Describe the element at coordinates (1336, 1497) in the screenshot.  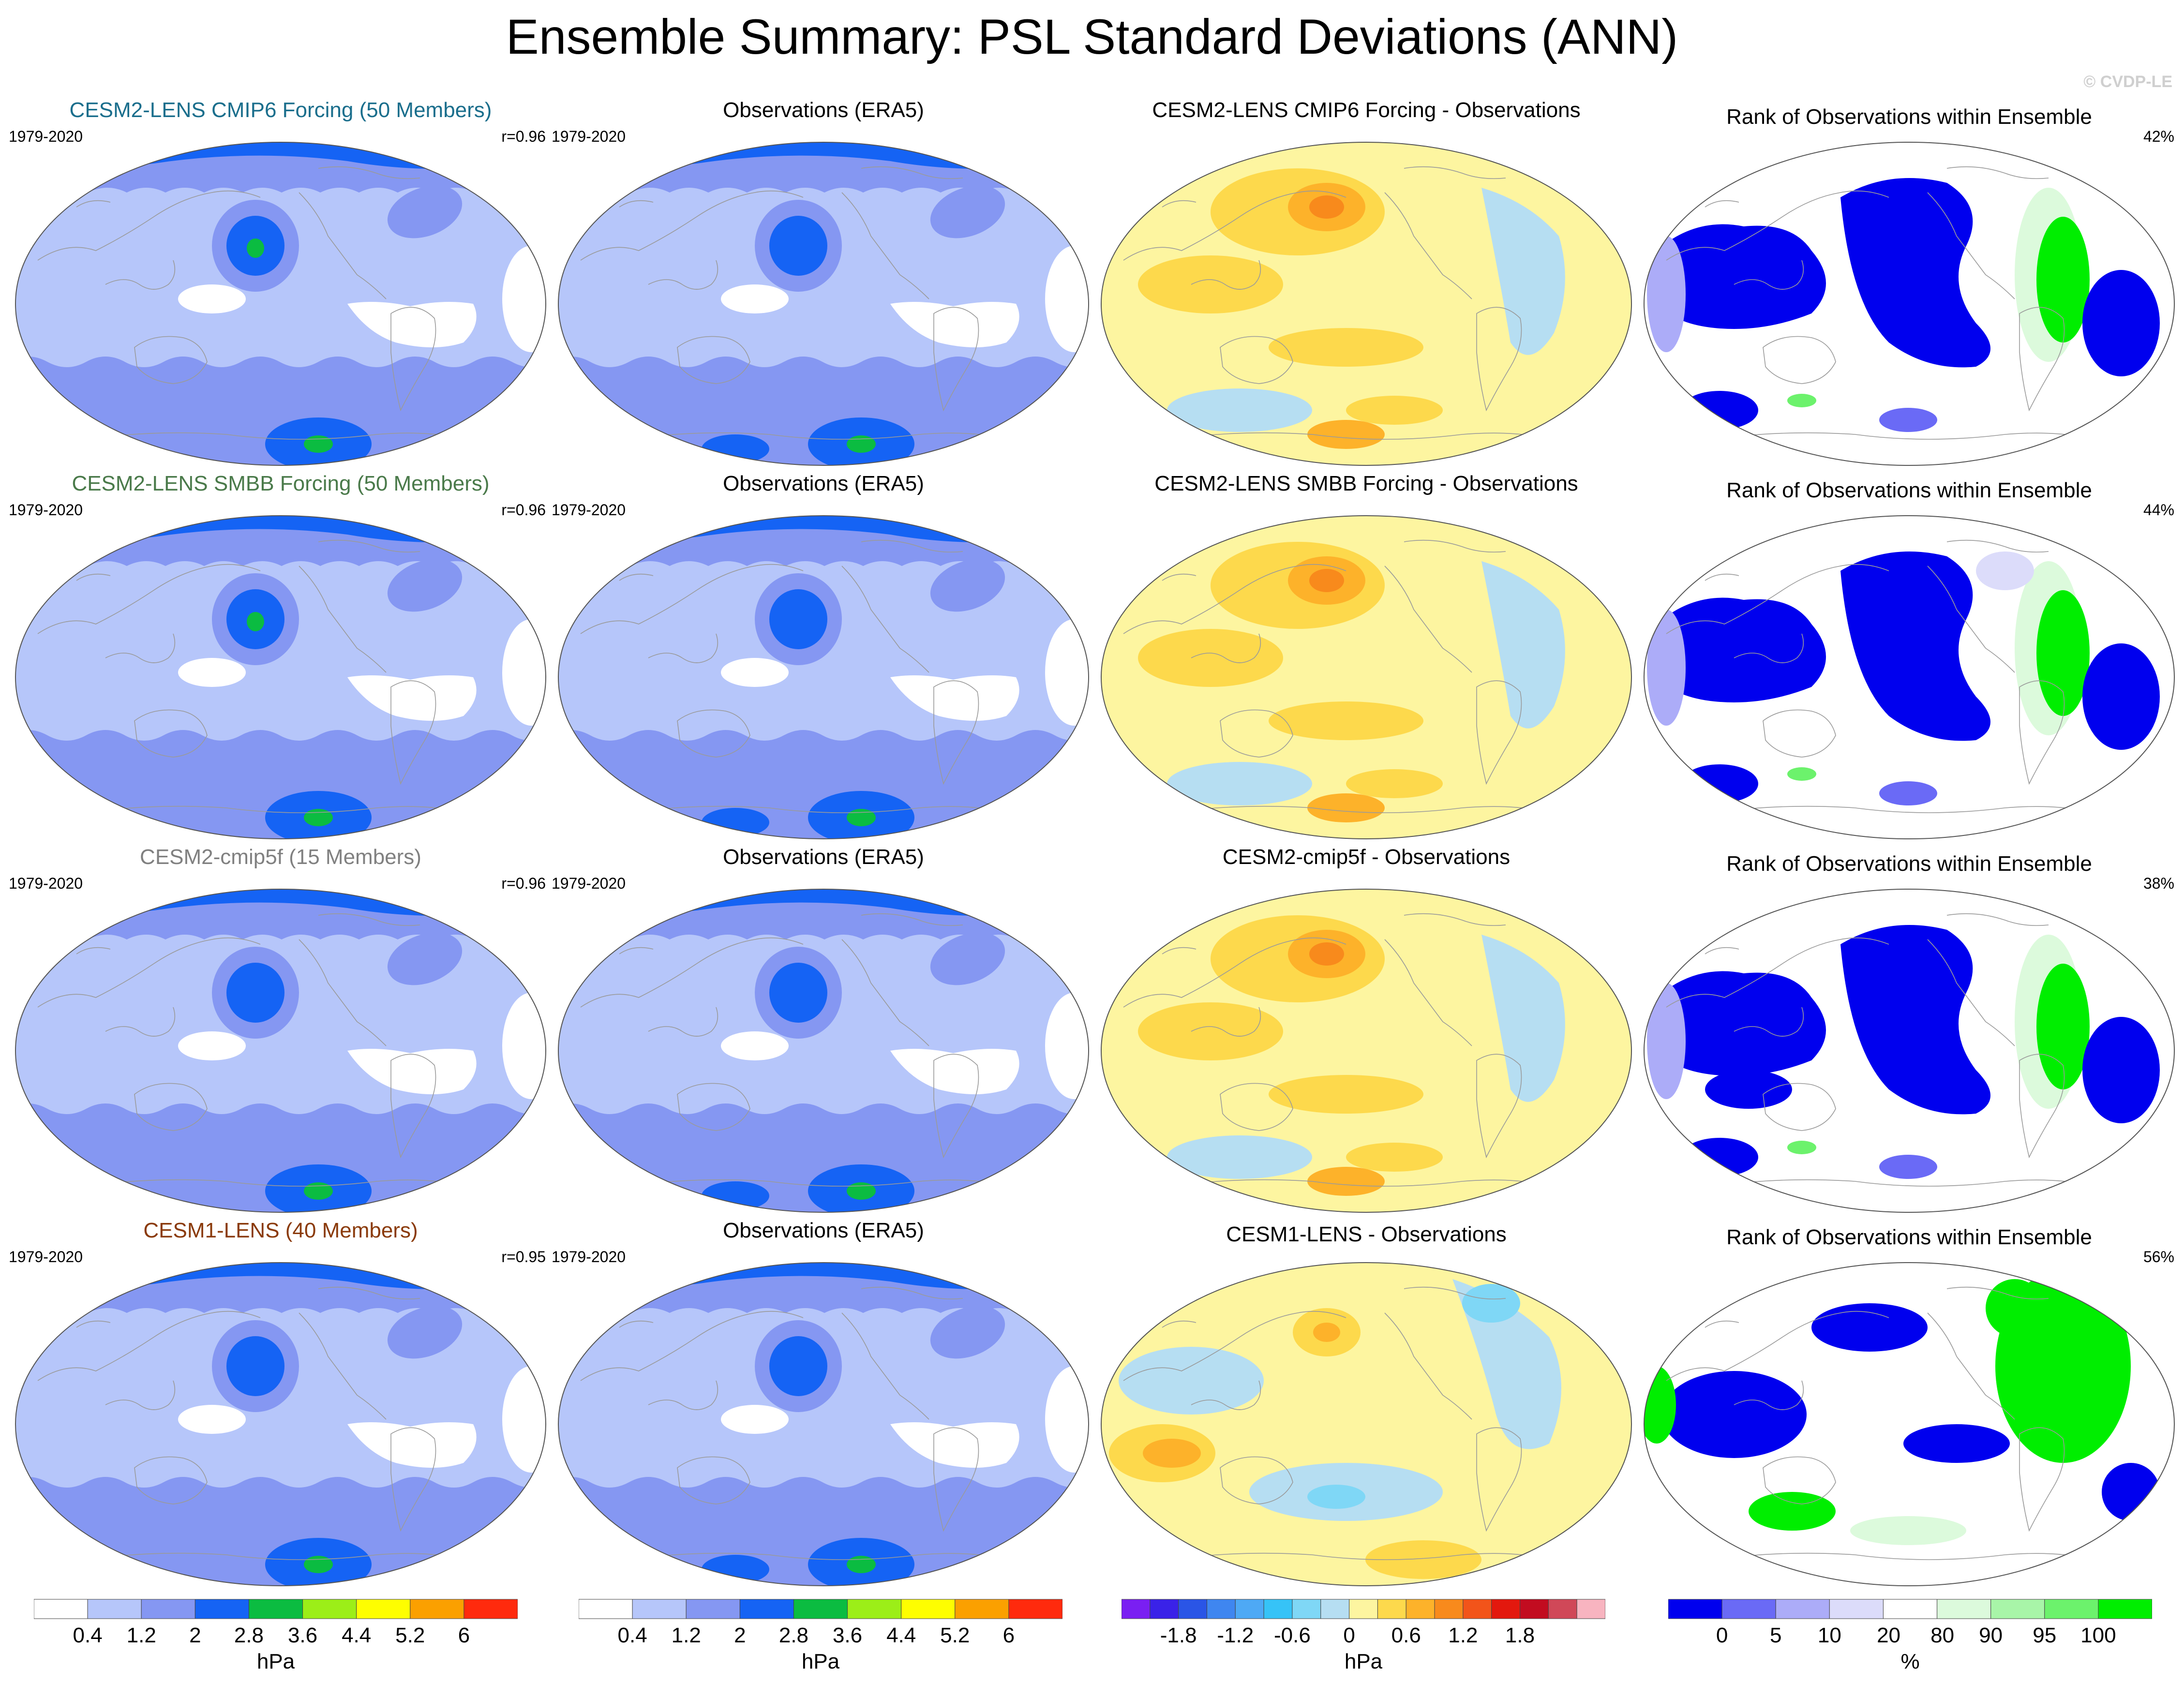
I see `diff-negative-core` at that location.